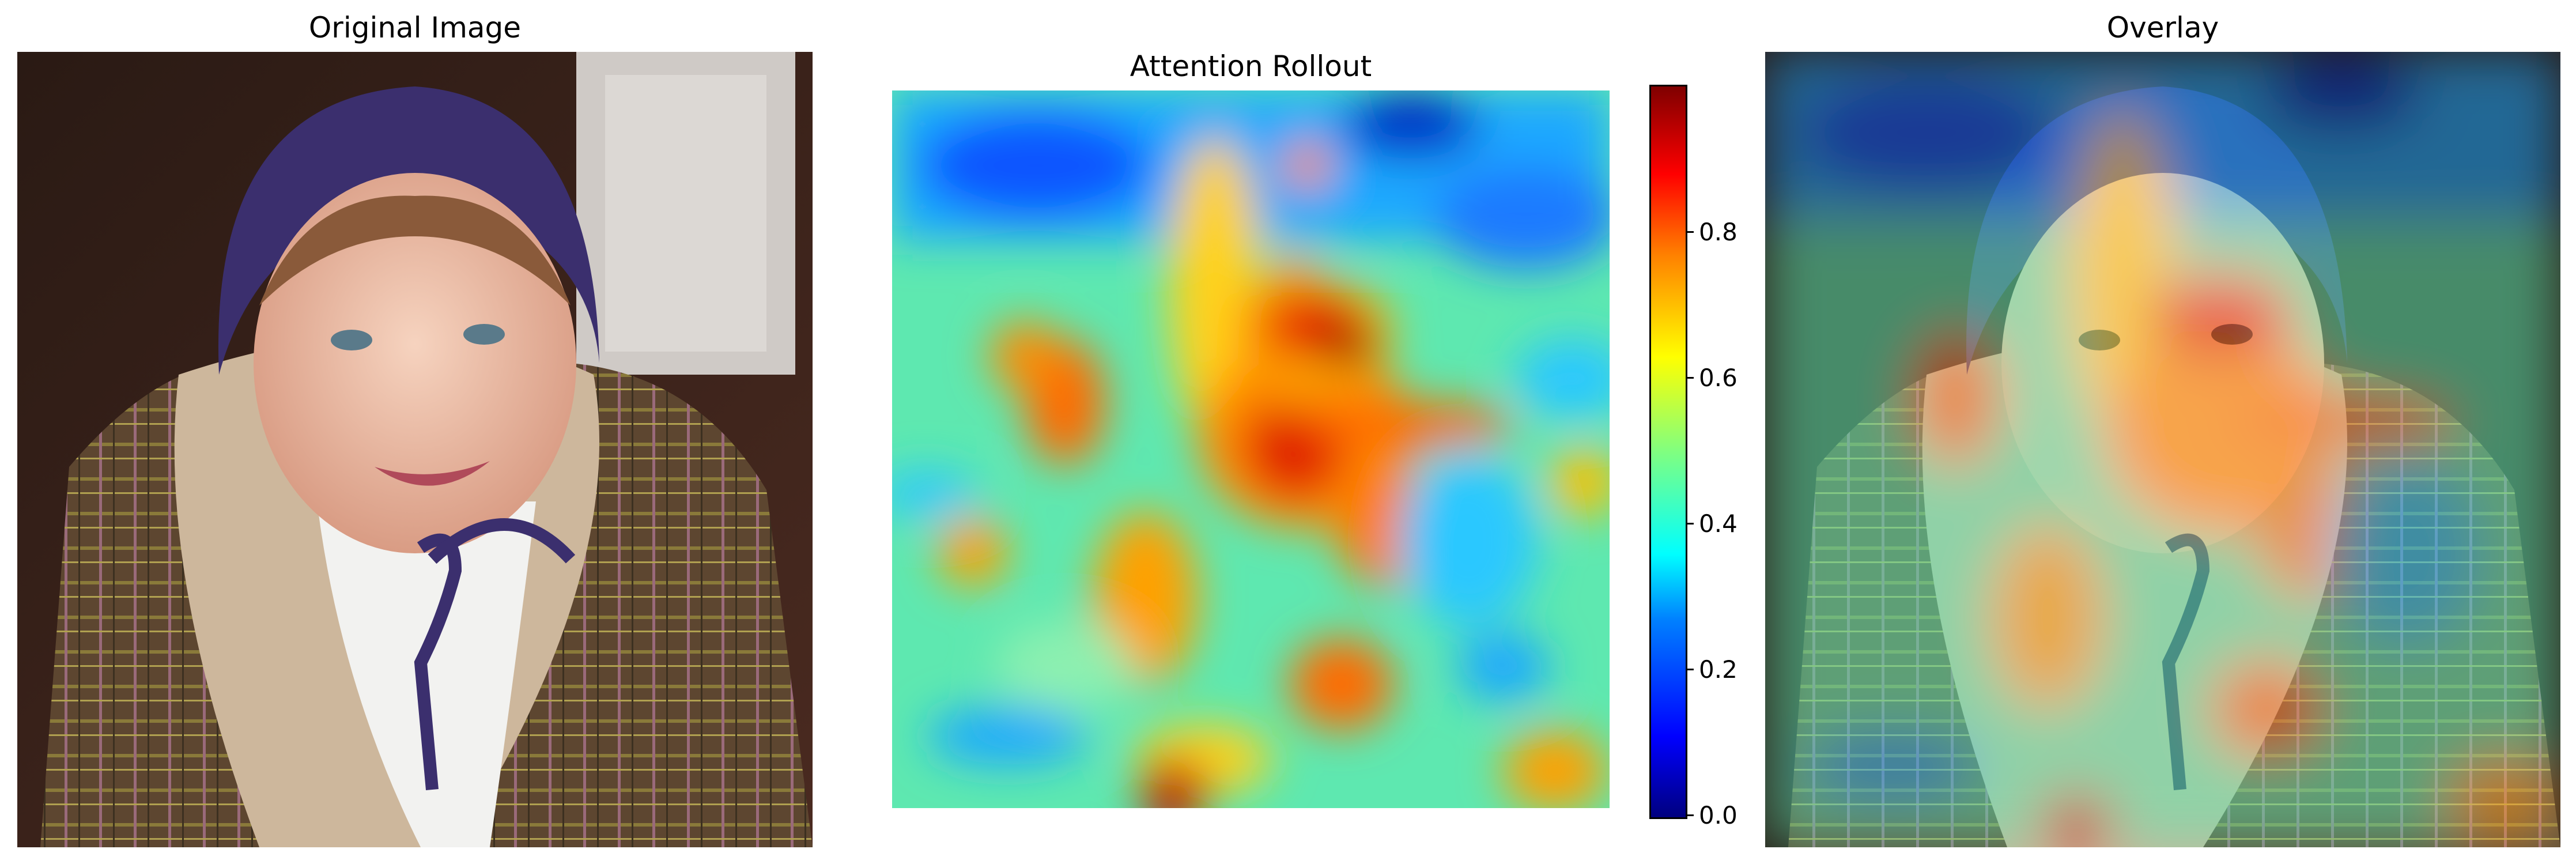 This screenshot has width=2576, height=864. I want to click on colorbar-tick-label: 0.8, so click(1718, 232).